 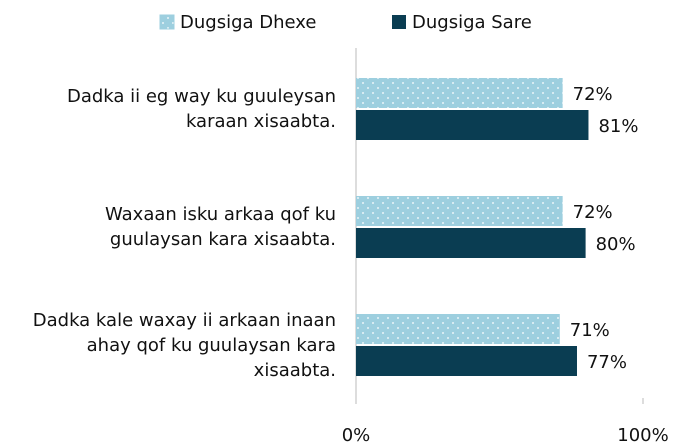 I want to click on value-label: 80%, so click(x=616, y=244).